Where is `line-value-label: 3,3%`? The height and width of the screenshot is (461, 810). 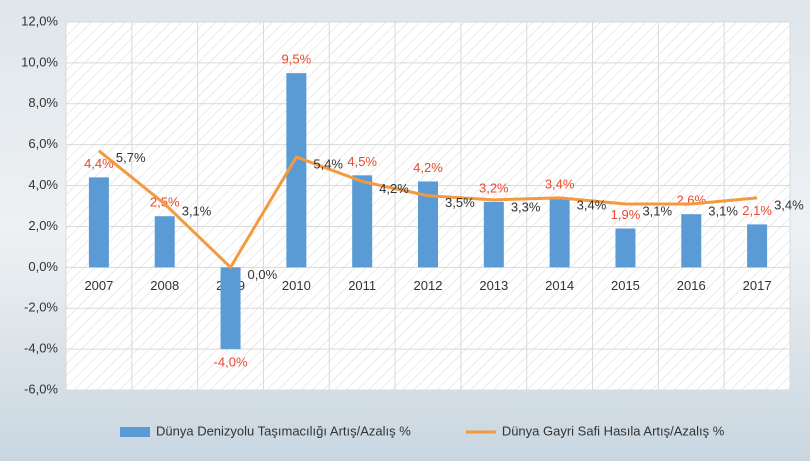
line-value-label: 3,3% is located at coordinates (526, 206).